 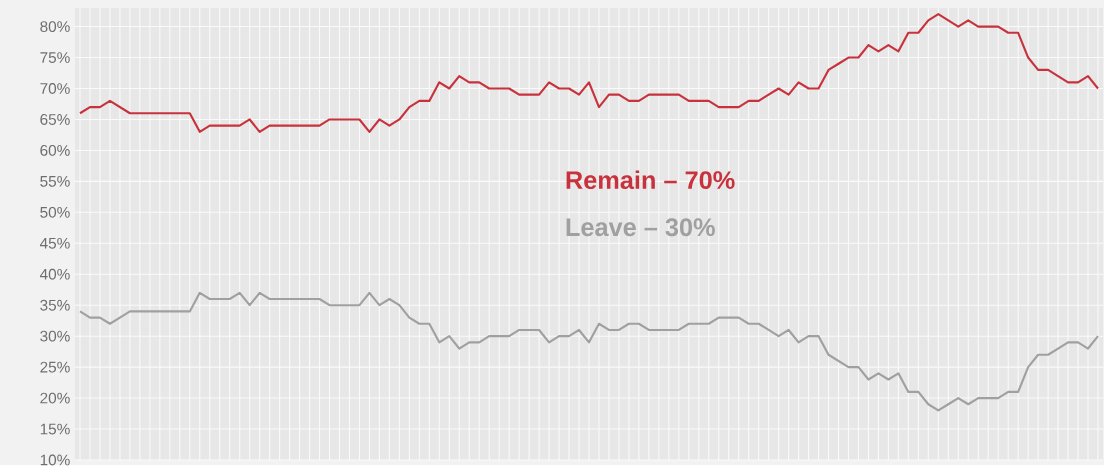 What do you see at coordinates (55, 150) in the screenshot?
I see `y-tick-label: 60%` at bounding box center [55, 150].